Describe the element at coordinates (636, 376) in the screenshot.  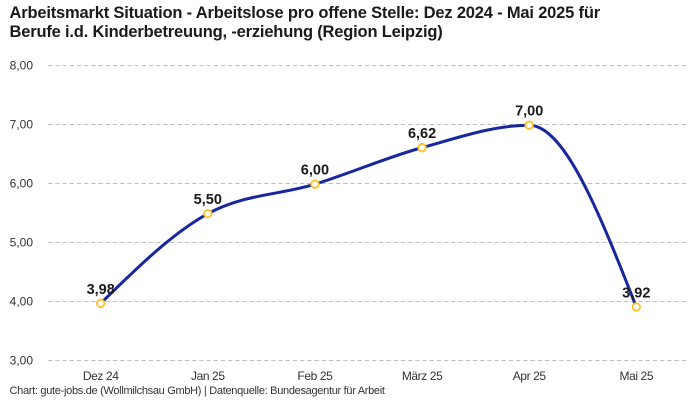
I see `svg-text: Mai 25` at that location.